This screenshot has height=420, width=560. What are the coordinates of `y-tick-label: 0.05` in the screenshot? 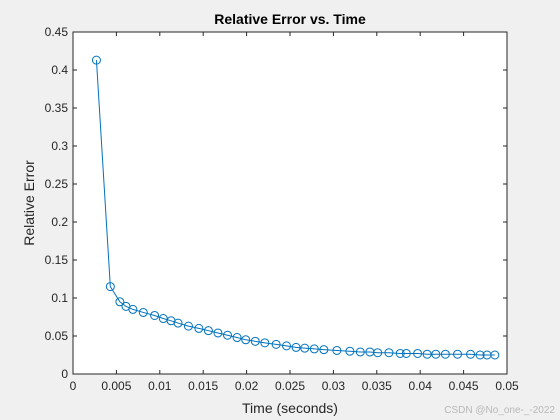 It's located at (57, 336).